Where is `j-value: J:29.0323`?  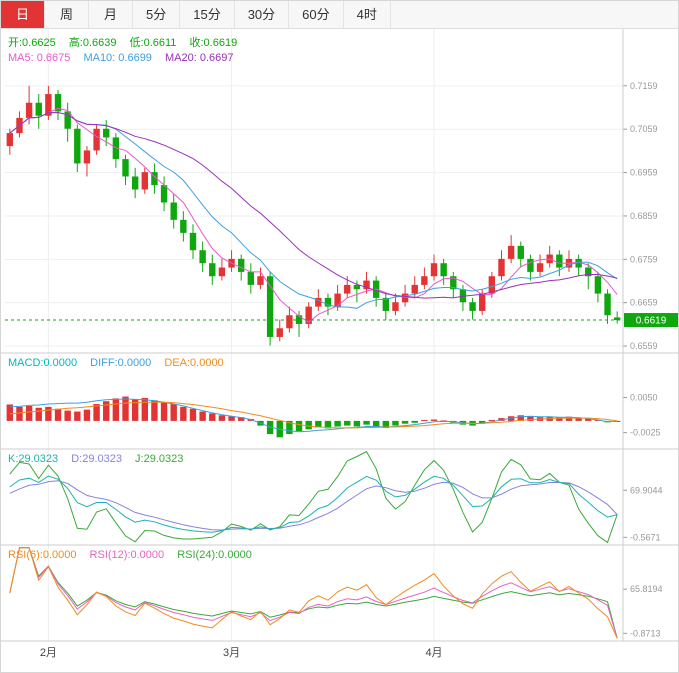 j-value: J:29.0323 is located at coordinates (159, 459).